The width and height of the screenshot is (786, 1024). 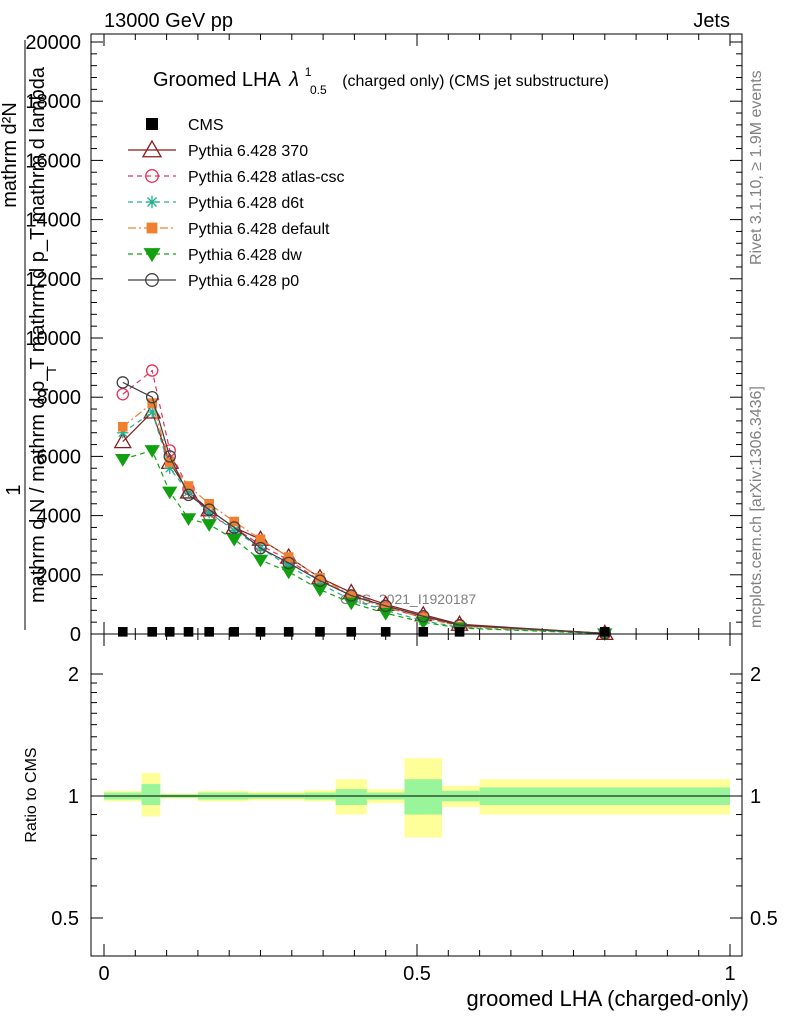 I want to click on y-tick-label: 10000, so click(x=53, y=339).